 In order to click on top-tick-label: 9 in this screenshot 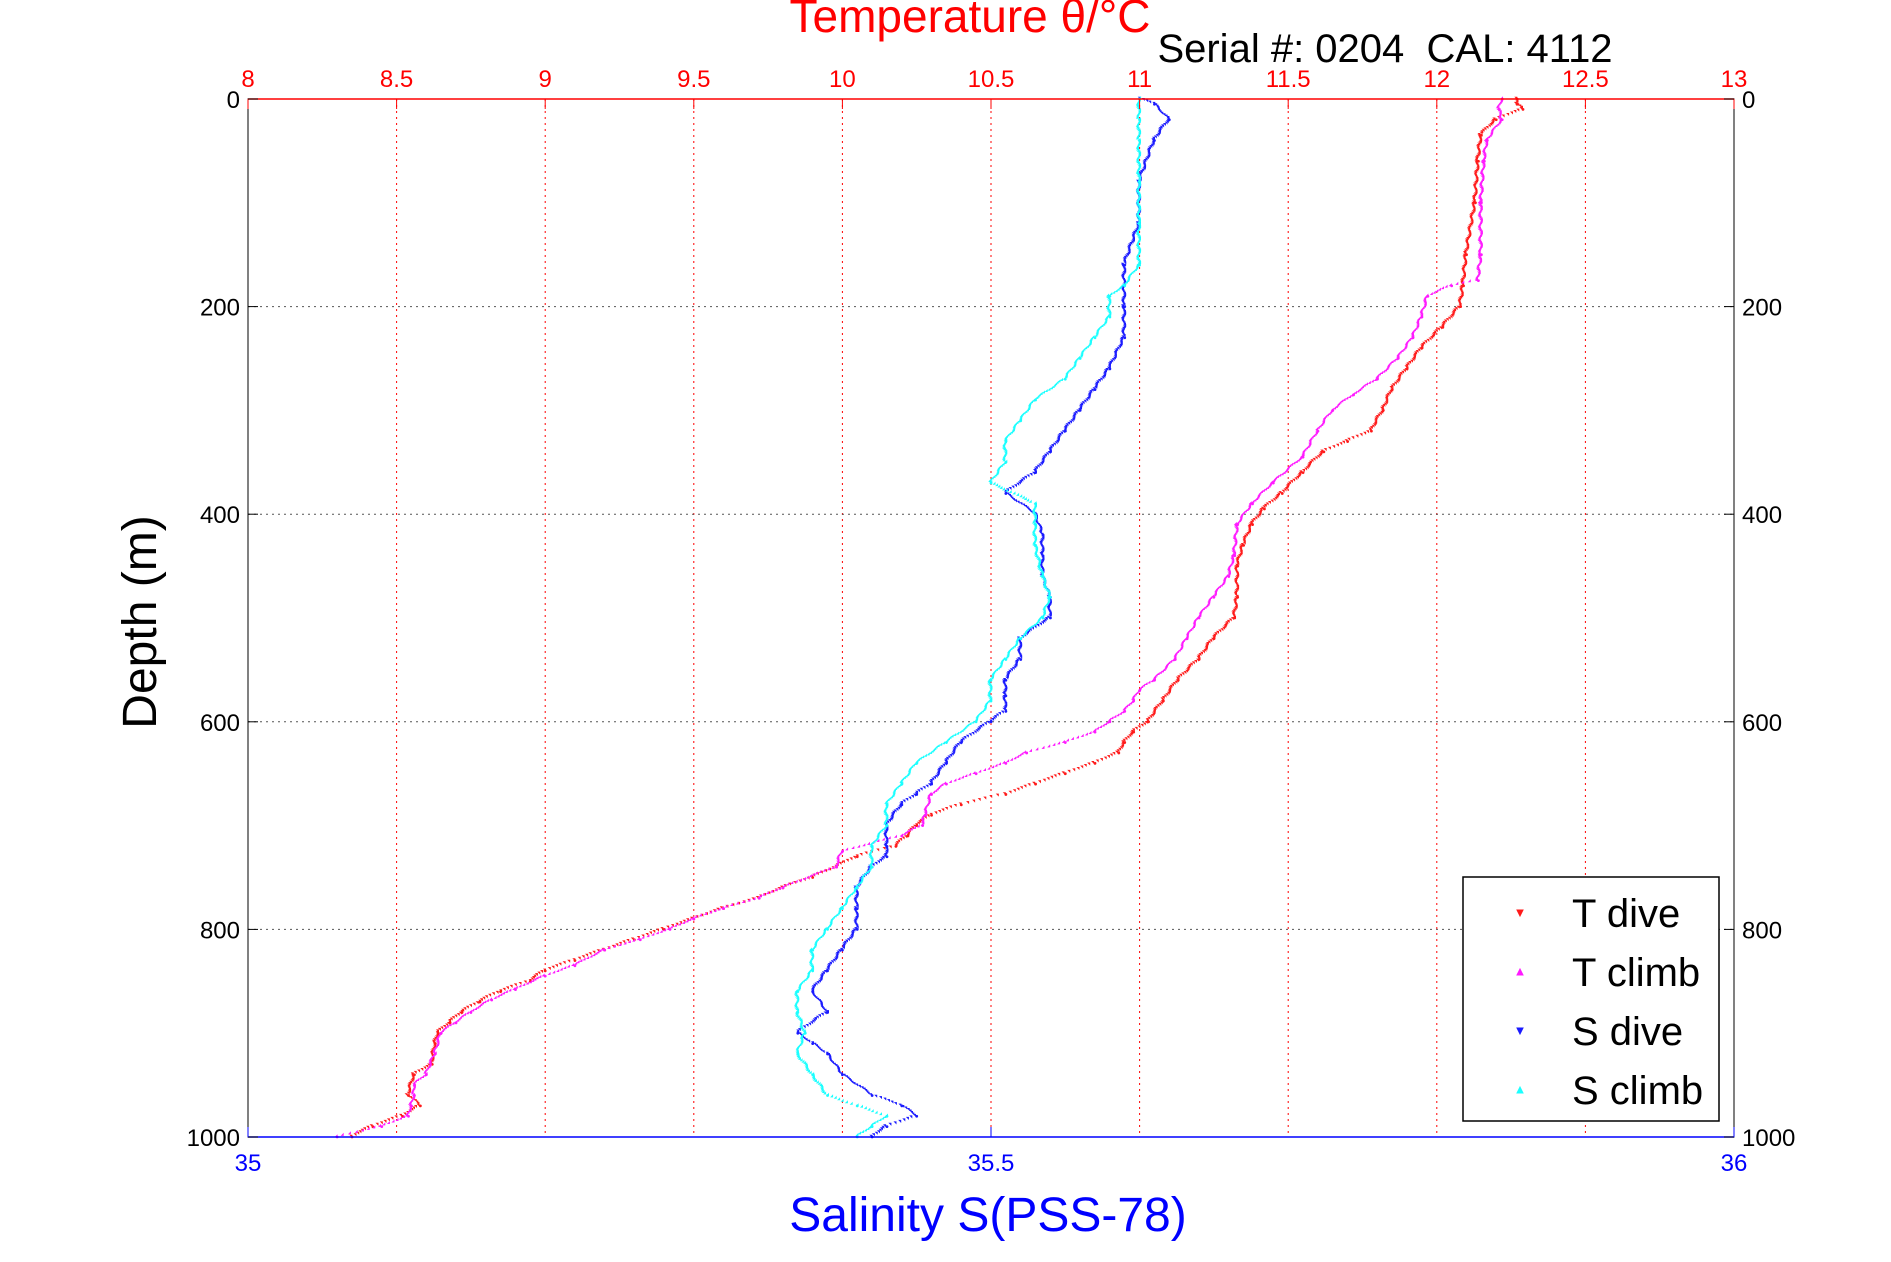, I will do `click(545, 79)`.